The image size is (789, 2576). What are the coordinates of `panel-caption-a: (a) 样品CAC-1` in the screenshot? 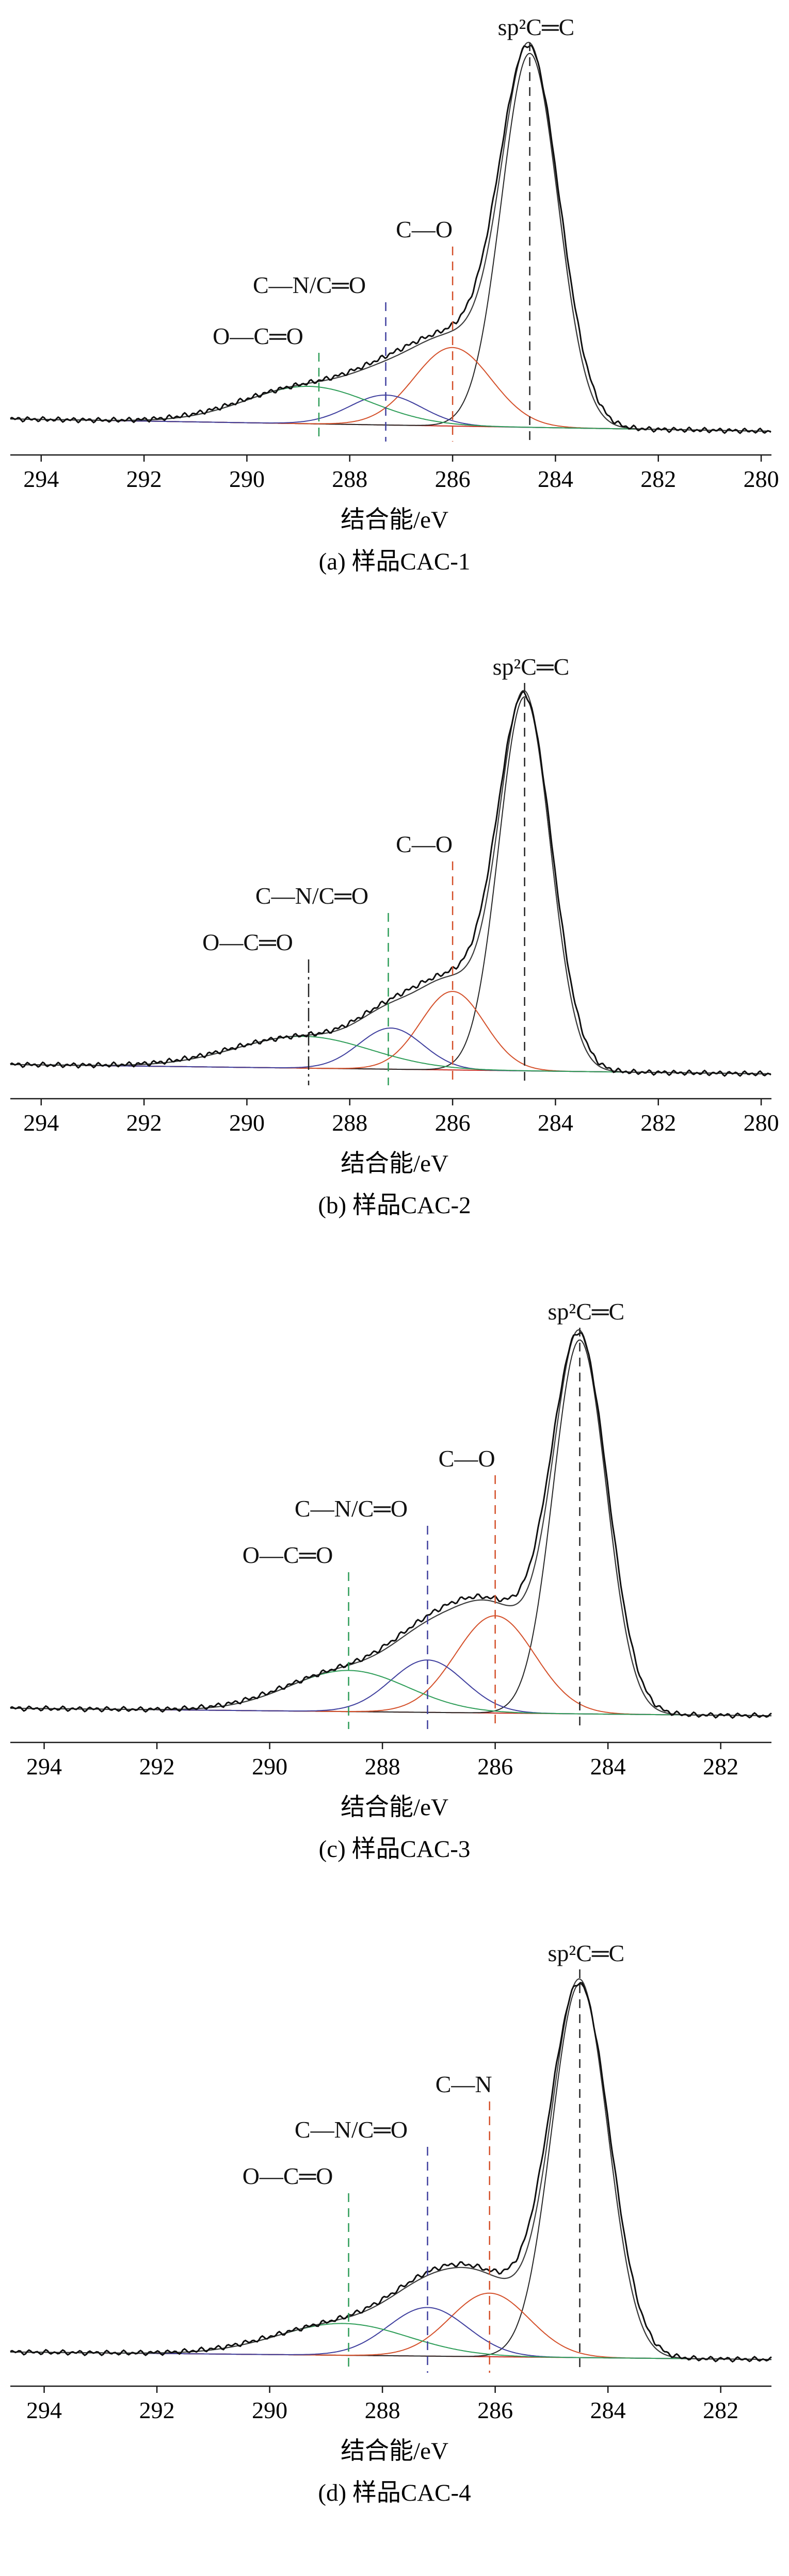 It's located at (395, 562).